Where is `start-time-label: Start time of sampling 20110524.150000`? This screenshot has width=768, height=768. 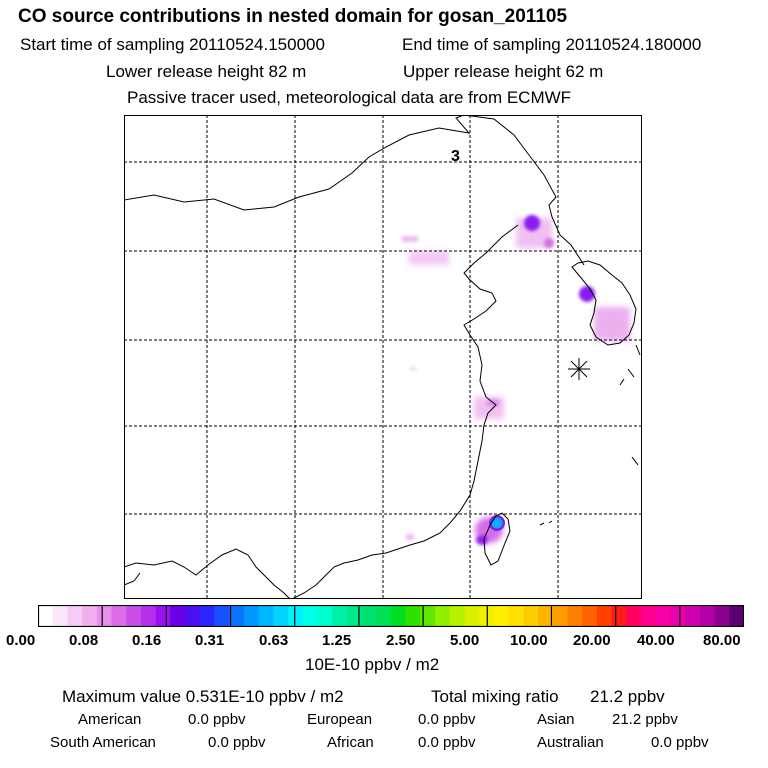 start-time-label: Start time of sampling 20110524.150000 is located at coordinates (172, 44).